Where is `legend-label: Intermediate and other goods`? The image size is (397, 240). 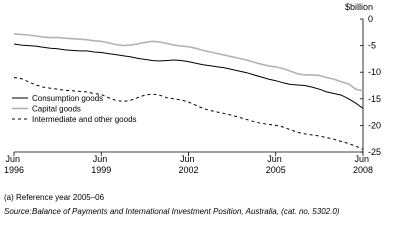
legend-label: Intermediate and other goods is located at coordinates (84, 119).